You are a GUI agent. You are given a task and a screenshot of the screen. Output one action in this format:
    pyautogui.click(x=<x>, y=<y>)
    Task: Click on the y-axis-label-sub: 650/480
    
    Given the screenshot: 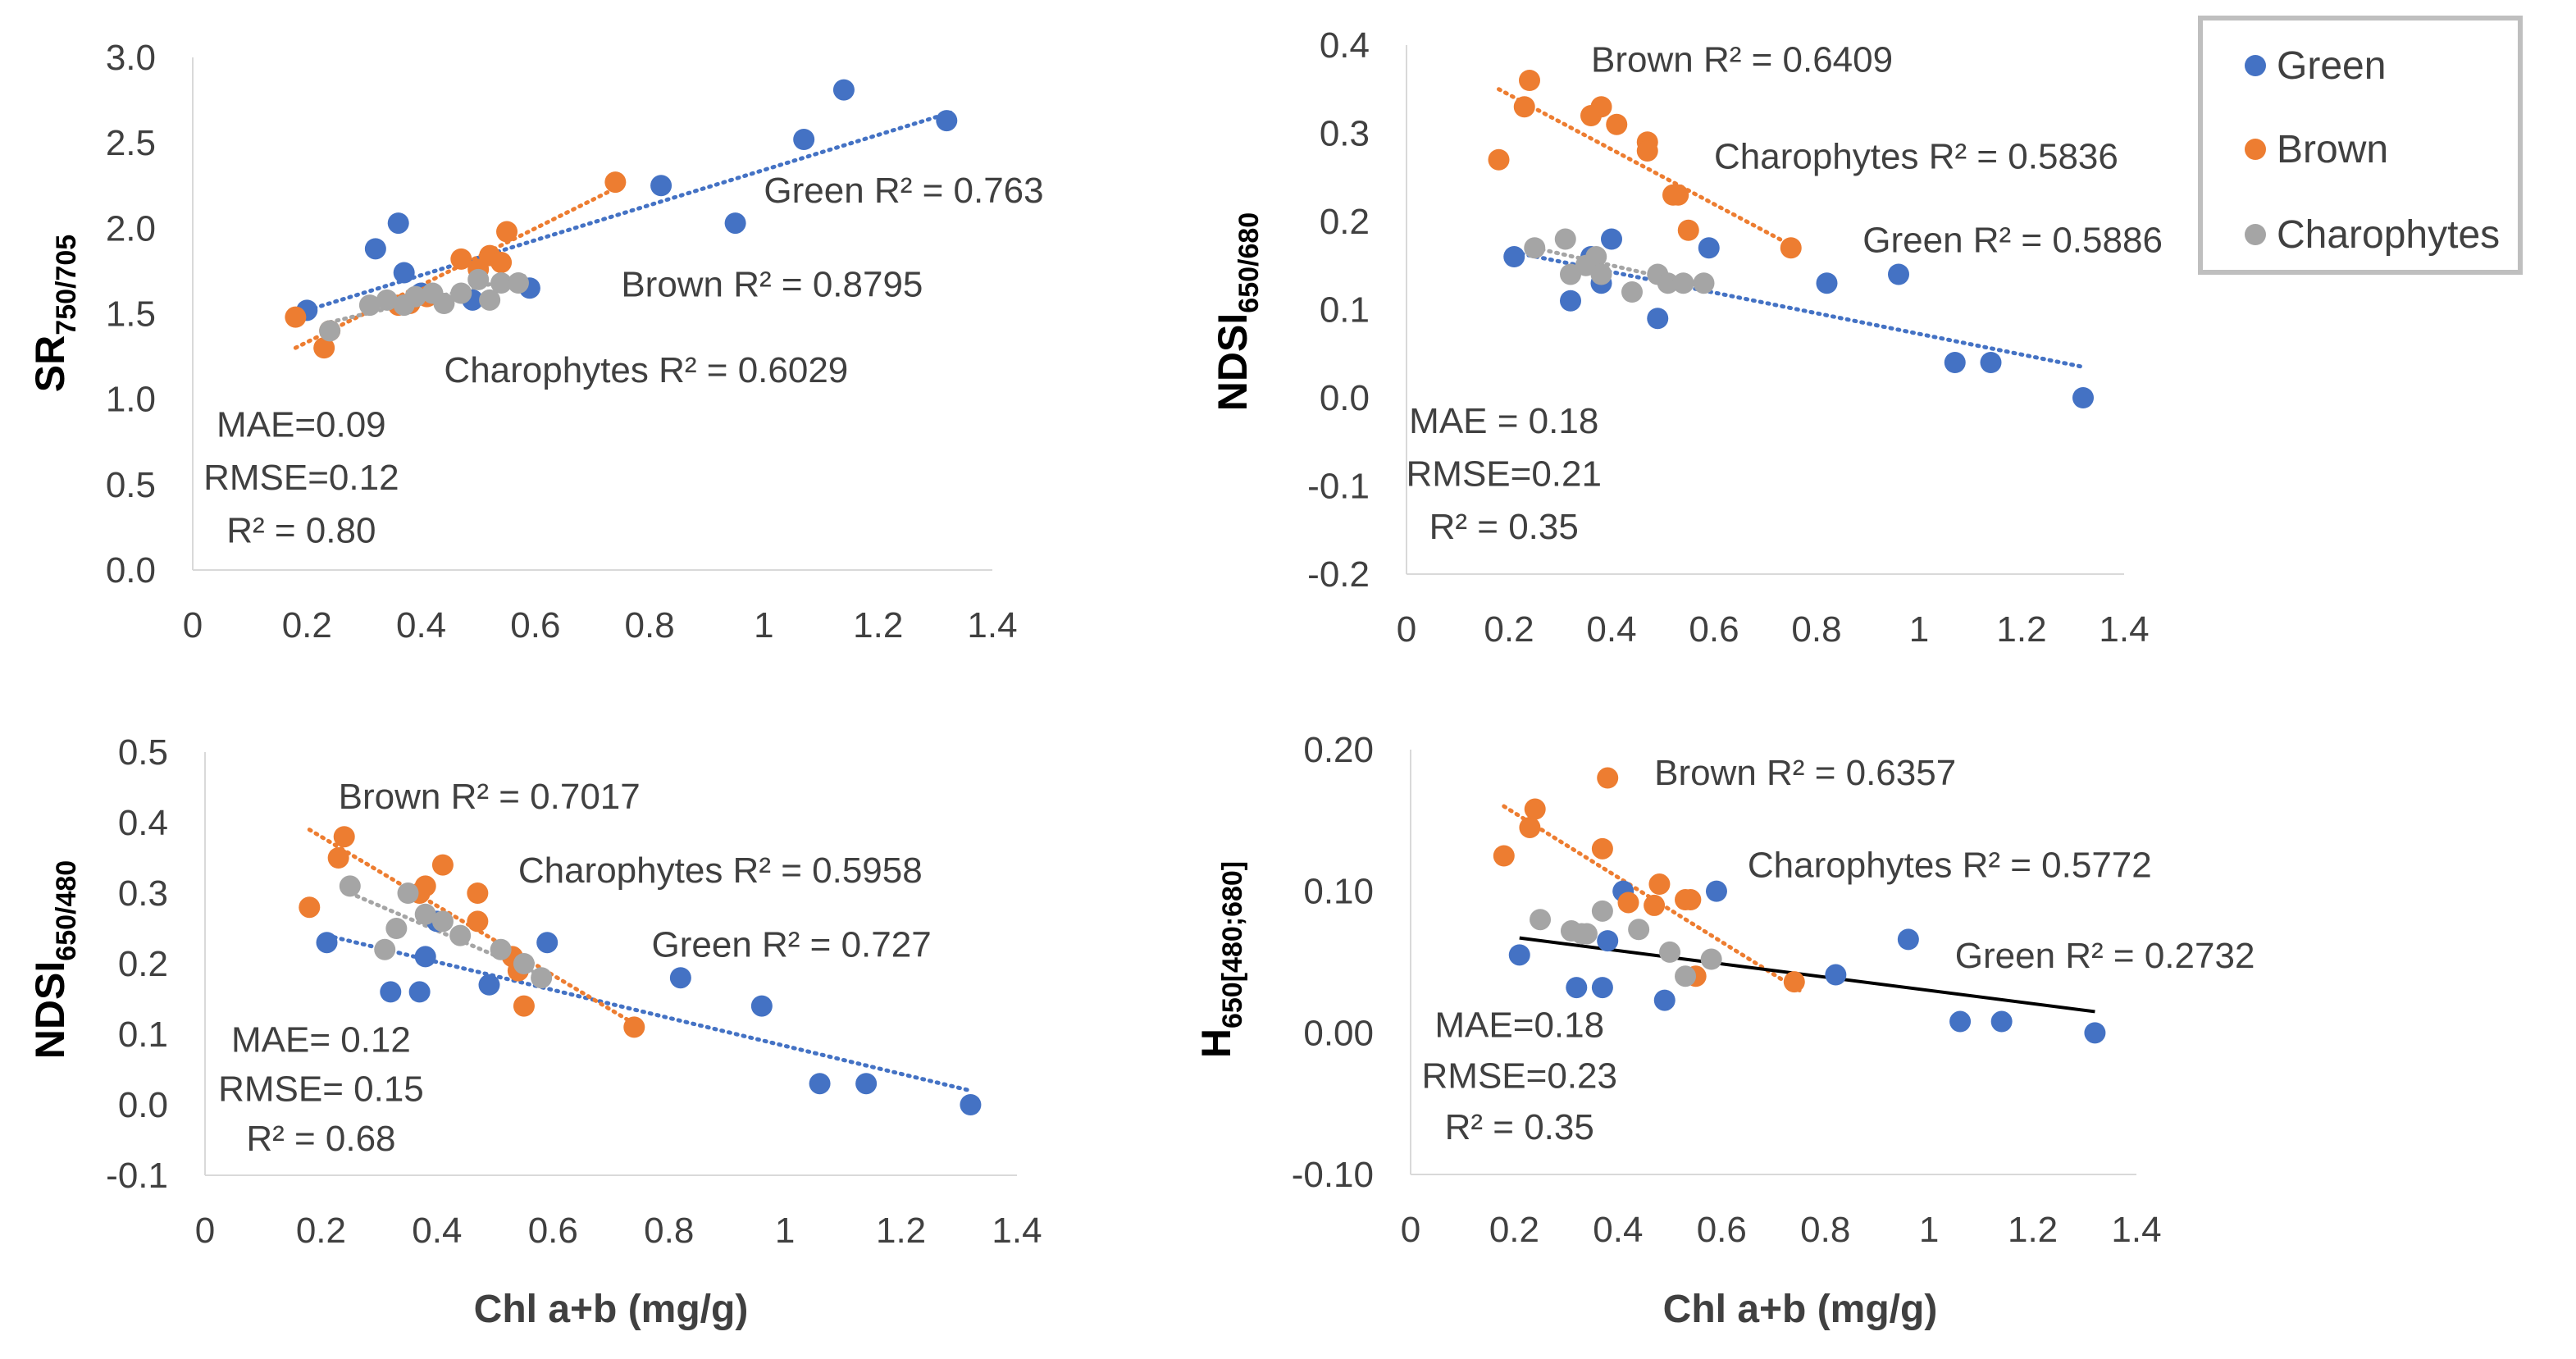 What is the action you would take?
    pyautogui.click(x=66, y=910)
    